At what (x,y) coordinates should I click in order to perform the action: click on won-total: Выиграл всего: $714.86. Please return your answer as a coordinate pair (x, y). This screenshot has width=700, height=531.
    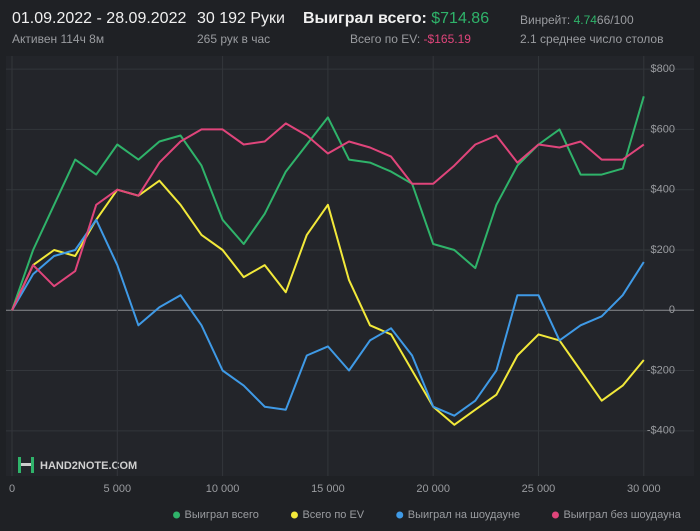
    Looking at the image, I should click on (396, 19).